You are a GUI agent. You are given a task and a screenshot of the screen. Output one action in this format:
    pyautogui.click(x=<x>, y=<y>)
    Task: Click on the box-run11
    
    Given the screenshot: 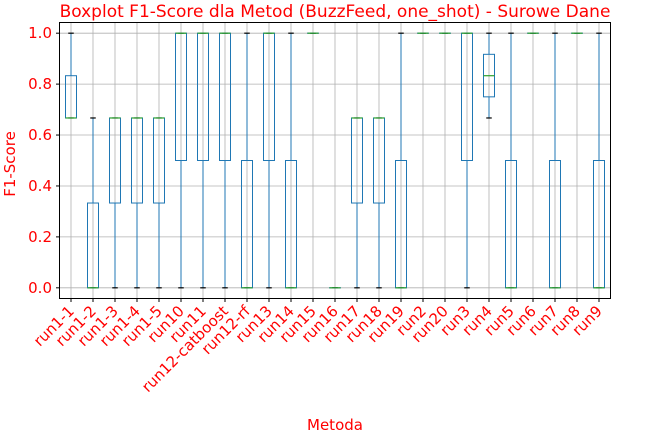 What is the action you would take?
    pyautogui.click(x=203, y=160)
    